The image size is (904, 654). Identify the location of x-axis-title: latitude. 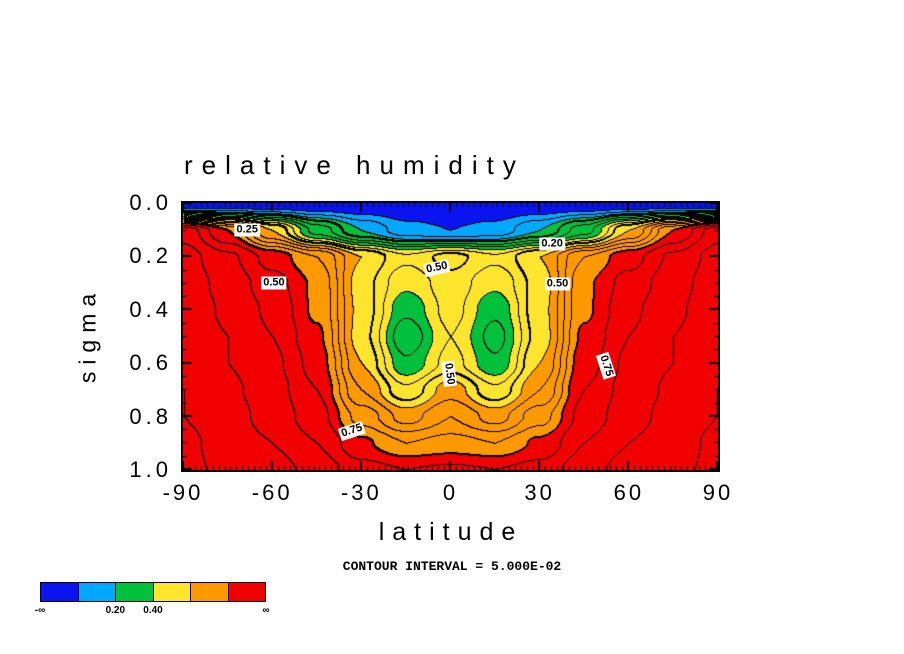
(451, 532).